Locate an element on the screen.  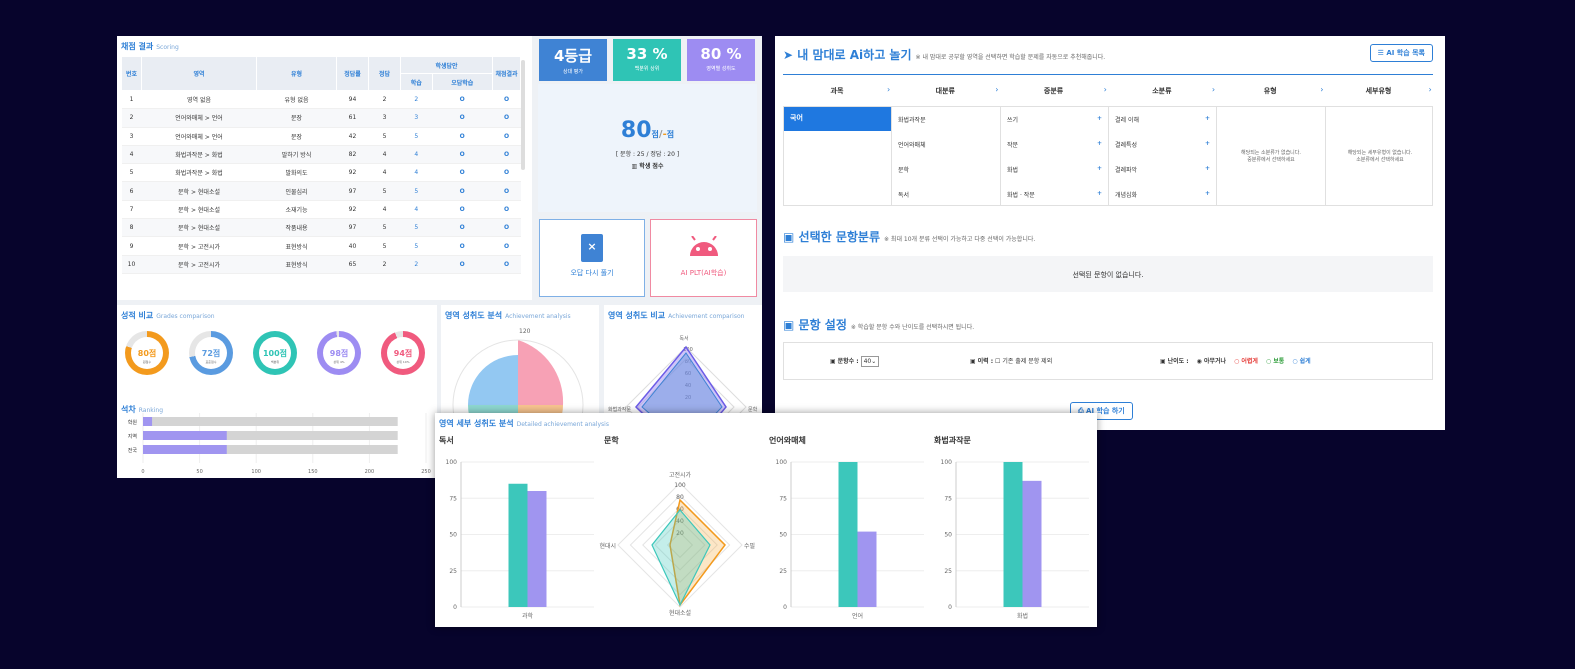
category-item: 결례특성 + is located at coordinates (1162, 144).